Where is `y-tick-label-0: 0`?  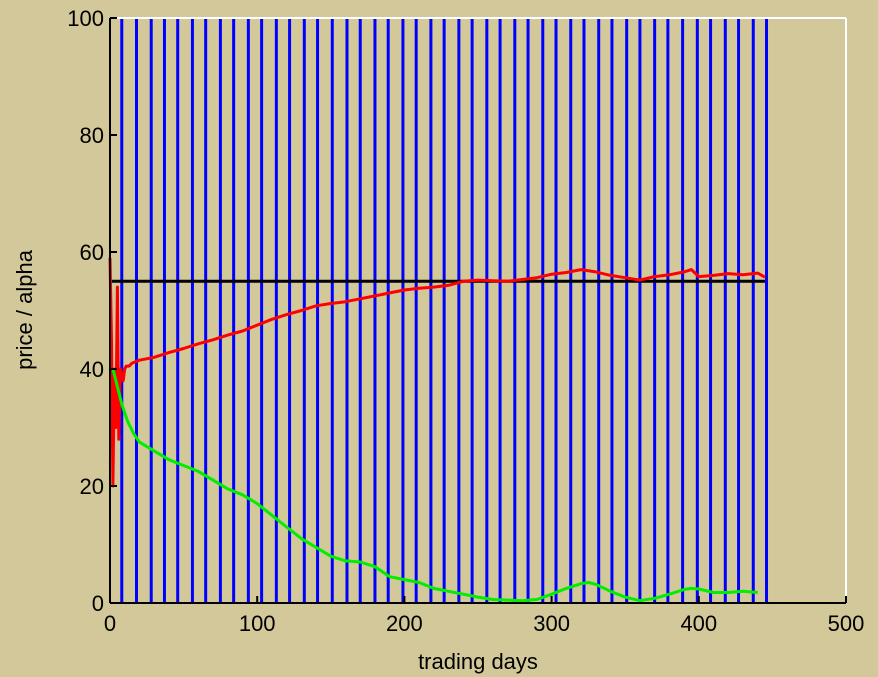 y-tick-label-0: 0 is located at coordinates (98, 603).